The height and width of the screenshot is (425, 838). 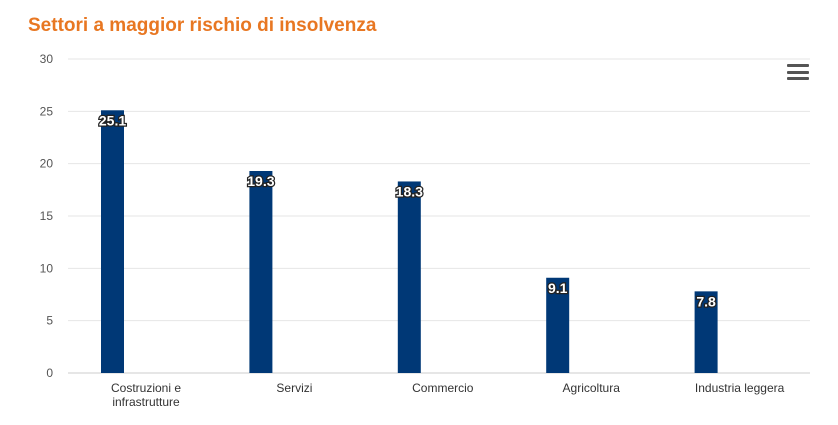 I want to click on x-tick-label: Agricoltura, so click(x=592, y=388).